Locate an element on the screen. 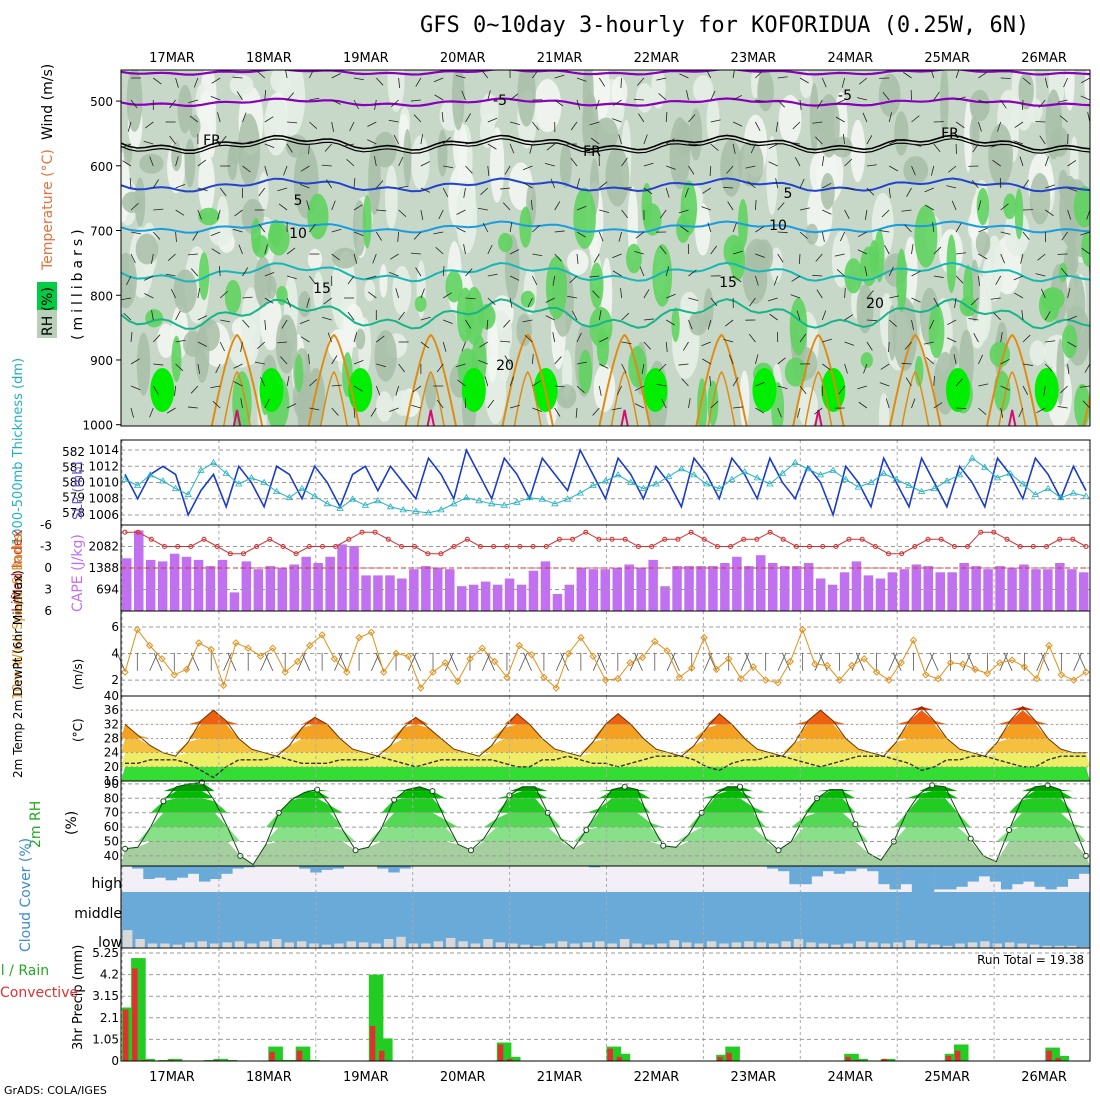 This screenshot has width=1100, height=1104. temp2m-label: 2m Temp 2m DewPt (6hr Min/Max) is located at coordinates (18, 674).